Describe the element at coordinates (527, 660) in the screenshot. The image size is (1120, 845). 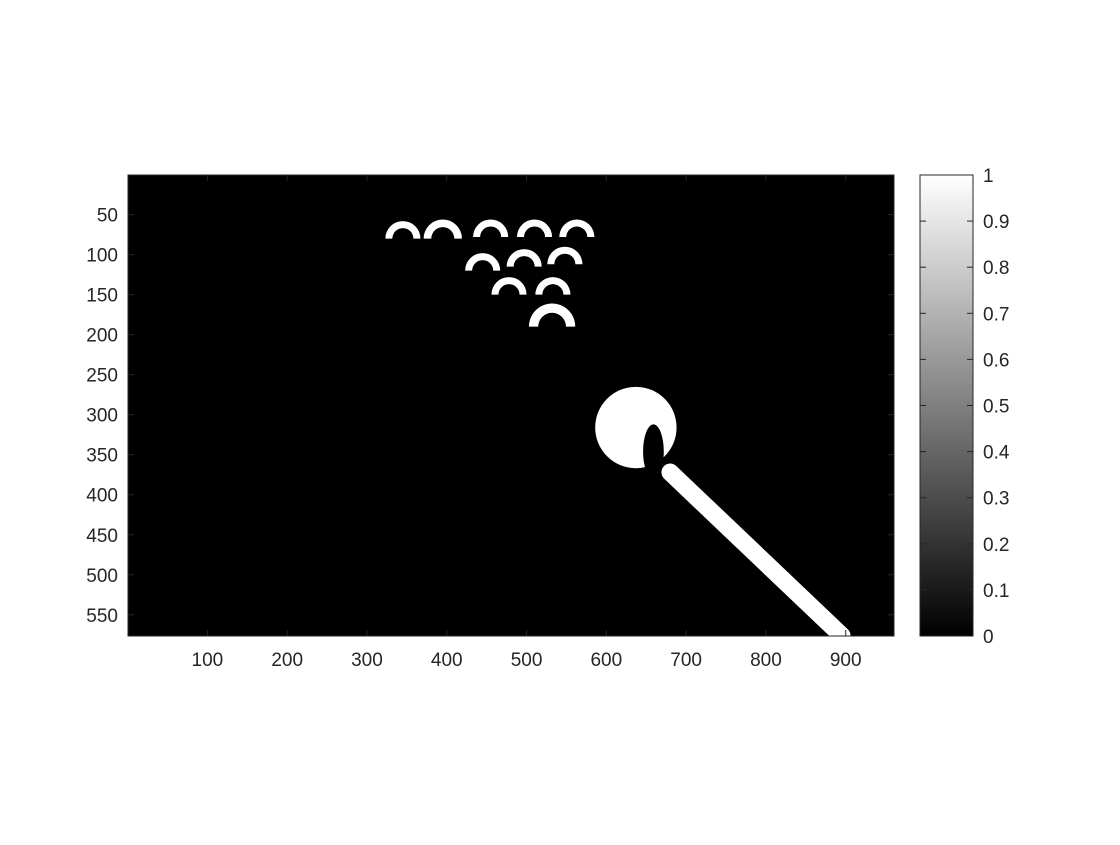
I see `x-tick-label: 500` at that location.